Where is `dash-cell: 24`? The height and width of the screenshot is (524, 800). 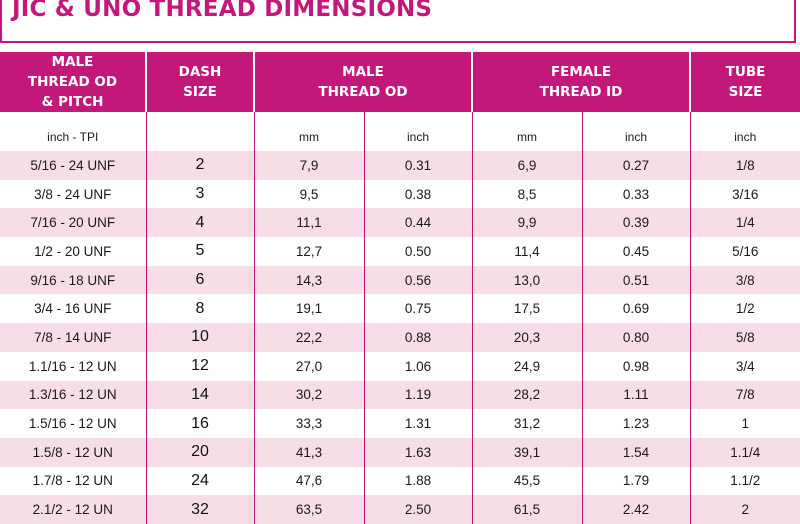
dash-cell: 24 is located at coordinates (200, 481).